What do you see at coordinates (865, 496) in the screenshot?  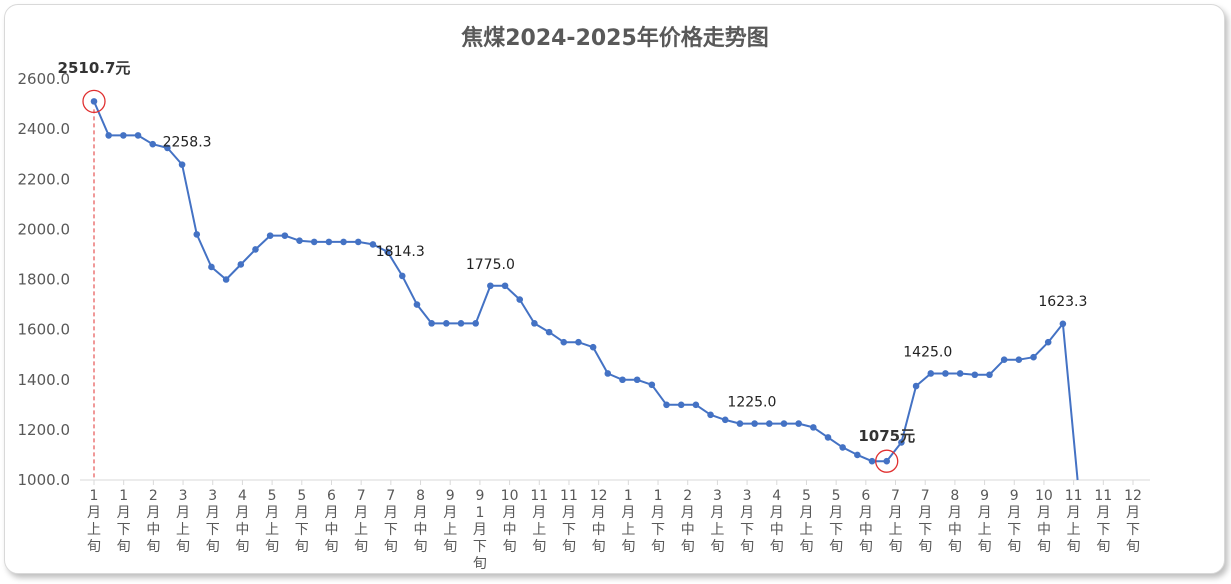 I see `x-tick-label-line: 6` at bounding box center [865, 496].